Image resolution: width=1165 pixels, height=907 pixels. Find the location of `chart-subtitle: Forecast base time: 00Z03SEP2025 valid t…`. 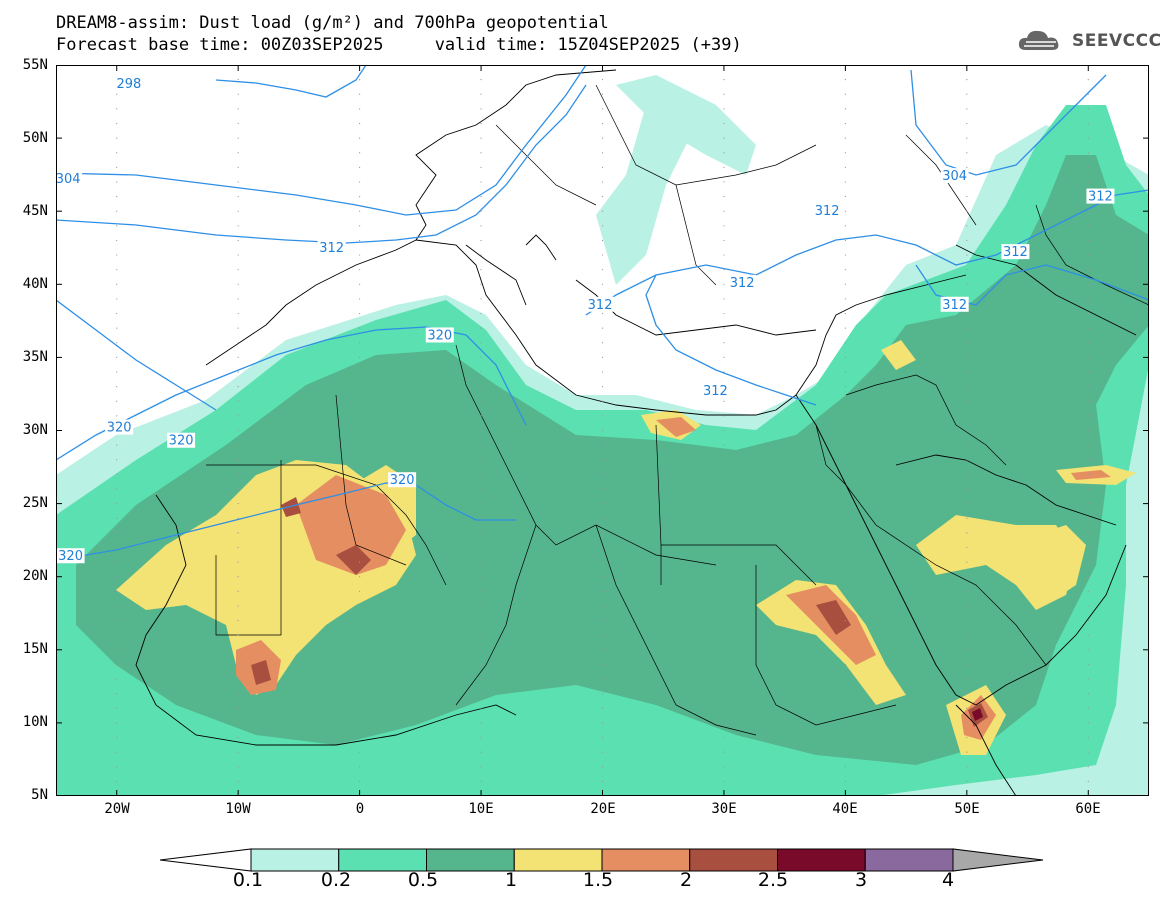

chart-subtitle: Forecast base time: 00Z03SEP2025 valid t… is located at coordinates (399, 45).